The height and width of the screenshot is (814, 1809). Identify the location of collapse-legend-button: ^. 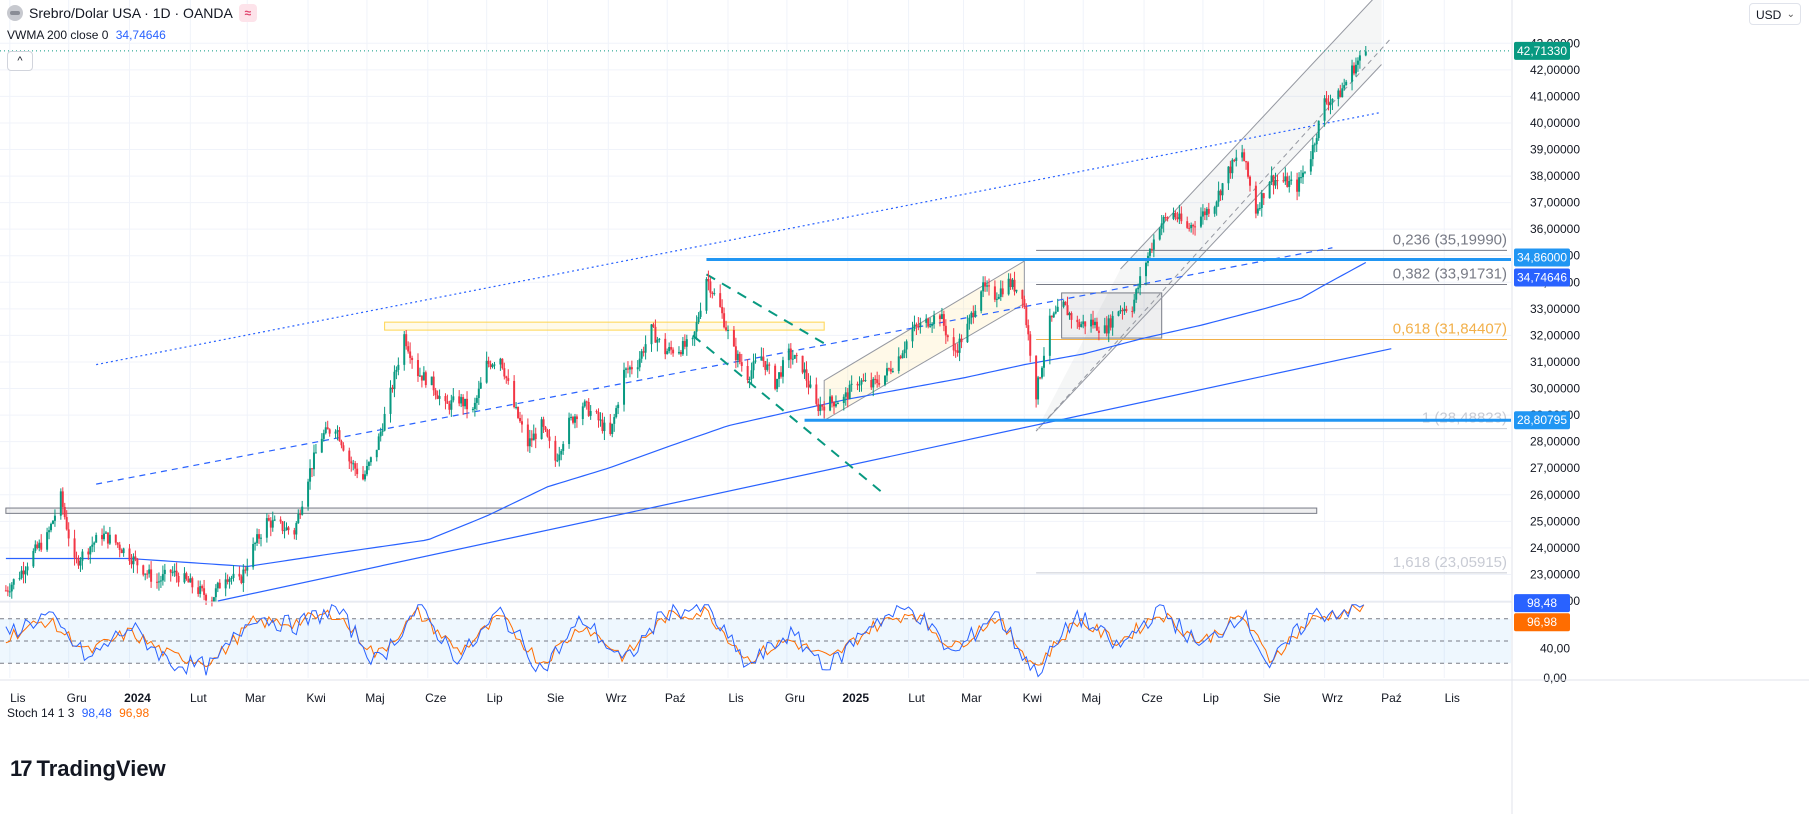
(20, 61).